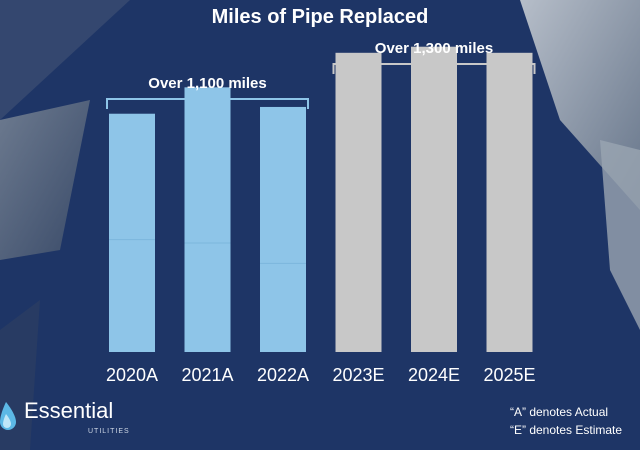  I want to click on x-tick-label: 2020A, so click(132, 375).